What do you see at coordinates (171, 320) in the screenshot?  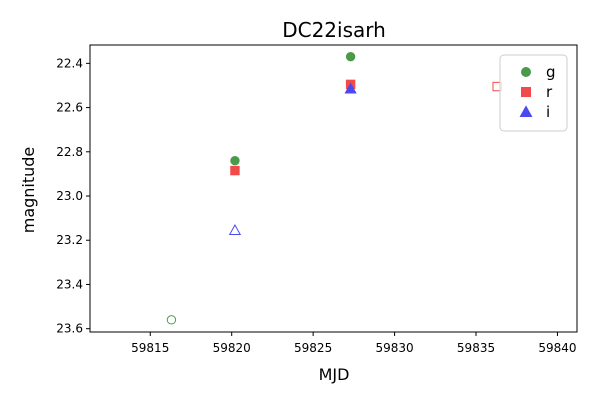 I see `data-point-g-open` at bounding box center [171, 320].